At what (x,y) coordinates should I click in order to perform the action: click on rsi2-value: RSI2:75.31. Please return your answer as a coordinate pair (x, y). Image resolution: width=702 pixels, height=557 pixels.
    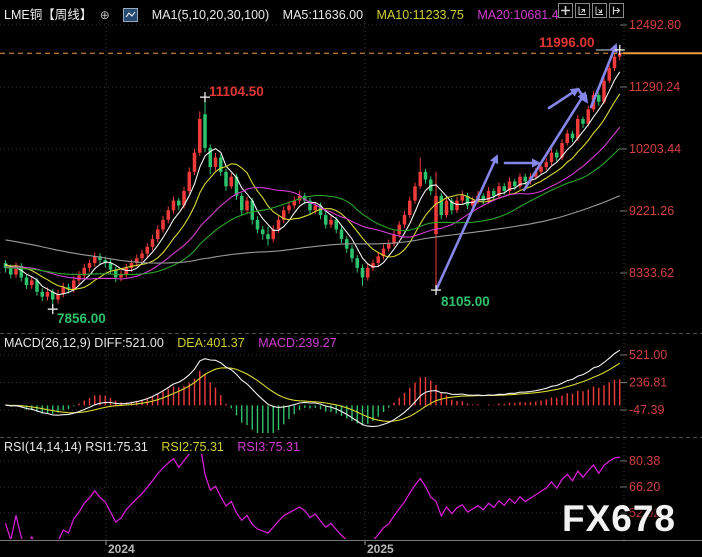
    Looking at the image, I should click on (192, 447).